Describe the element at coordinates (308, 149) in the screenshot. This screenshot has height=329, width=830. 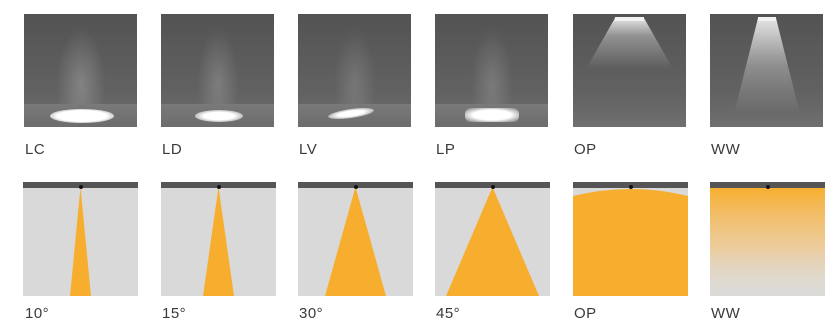
I see `label-lv: LV` at that location.